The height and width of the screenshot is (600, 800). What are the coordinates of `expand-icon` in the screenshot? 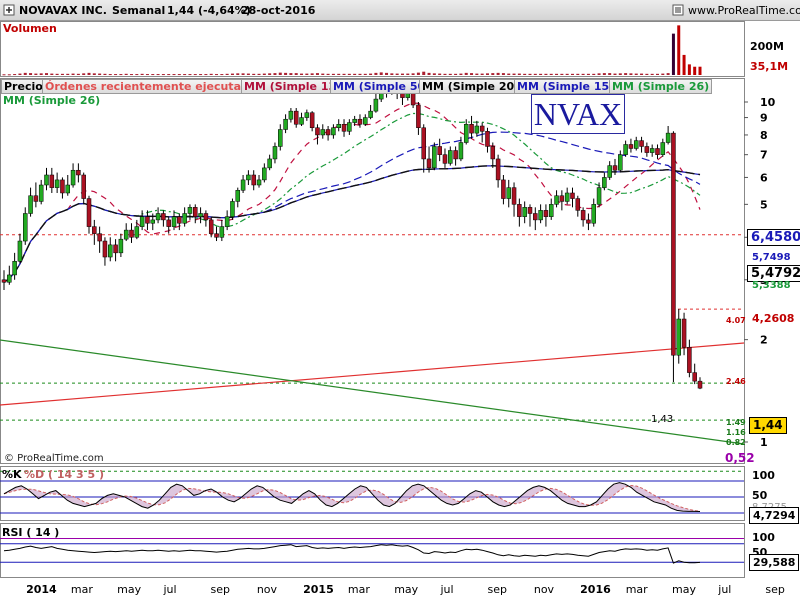 It's located at (9, 10).